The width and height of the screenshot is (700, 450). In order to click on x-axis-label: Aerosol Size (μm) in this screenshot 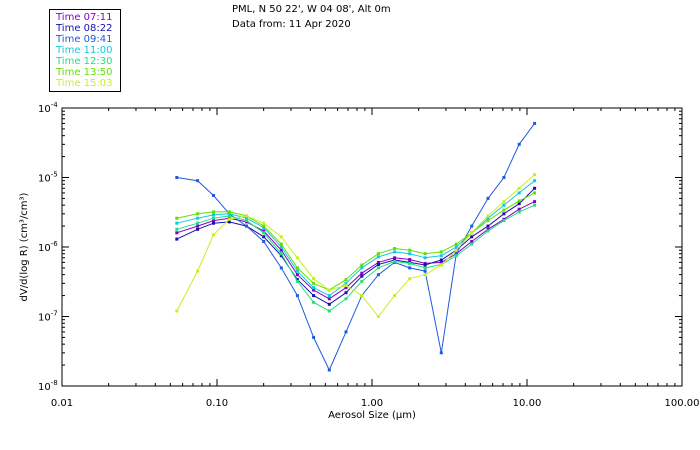, I will do `click(372, 415)`.